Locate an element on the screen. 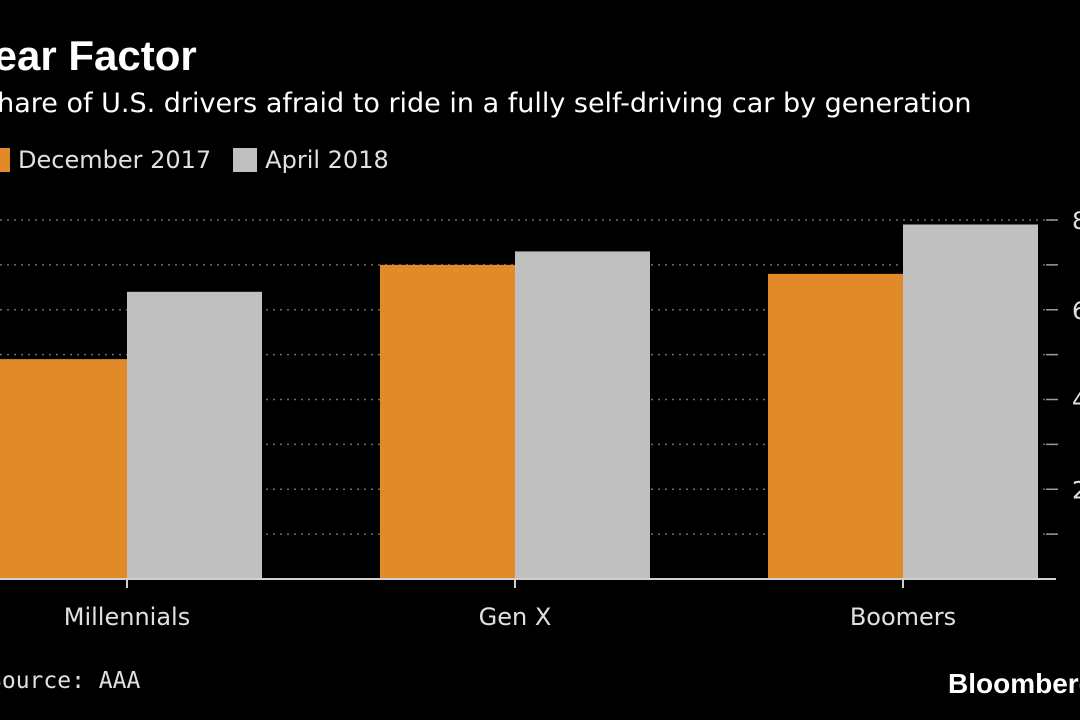  chart-title: Fear Factor is located at coordinates (98, 55).